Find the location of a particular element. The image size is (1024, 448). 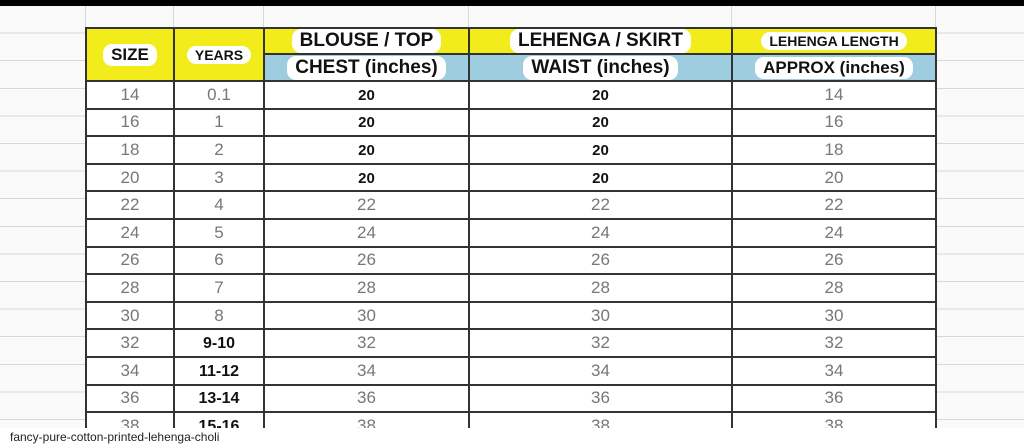

cell-years: 7 is located at coordinates (219, 288).